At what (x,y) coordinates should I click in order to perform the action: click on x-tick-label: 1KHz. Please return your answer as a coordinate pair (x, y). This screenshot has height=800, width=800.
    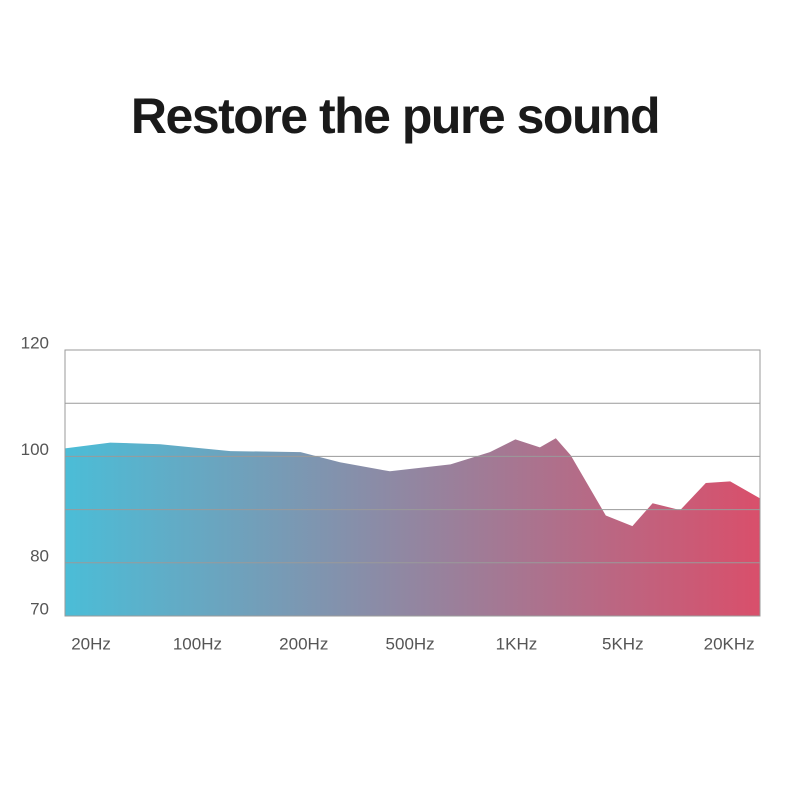
    Looking at the image, I should click on (517, 643).